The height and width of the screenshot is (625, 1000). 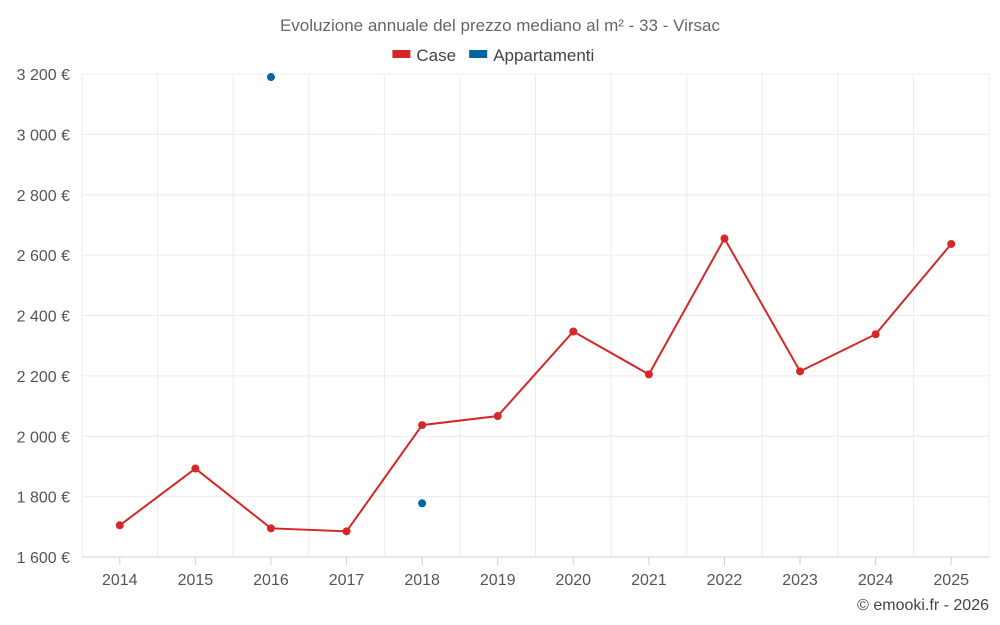 What do you see at coordinates (43, 135) in the screenshot?
I see `y-tick-label: 3 000 €` at bounding box center [43, 135].